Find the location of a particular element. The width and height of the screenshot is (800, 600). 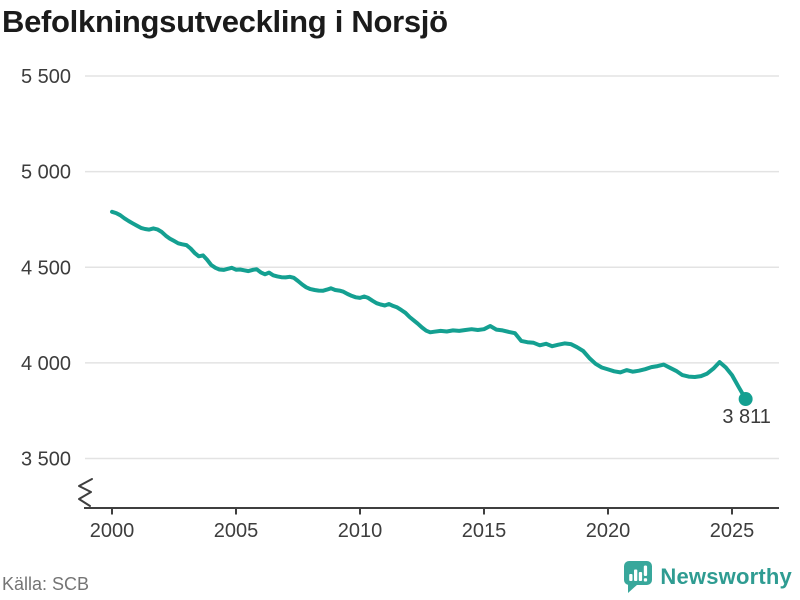

x-tick-label: 2010 is located at coordinates (360, 531).